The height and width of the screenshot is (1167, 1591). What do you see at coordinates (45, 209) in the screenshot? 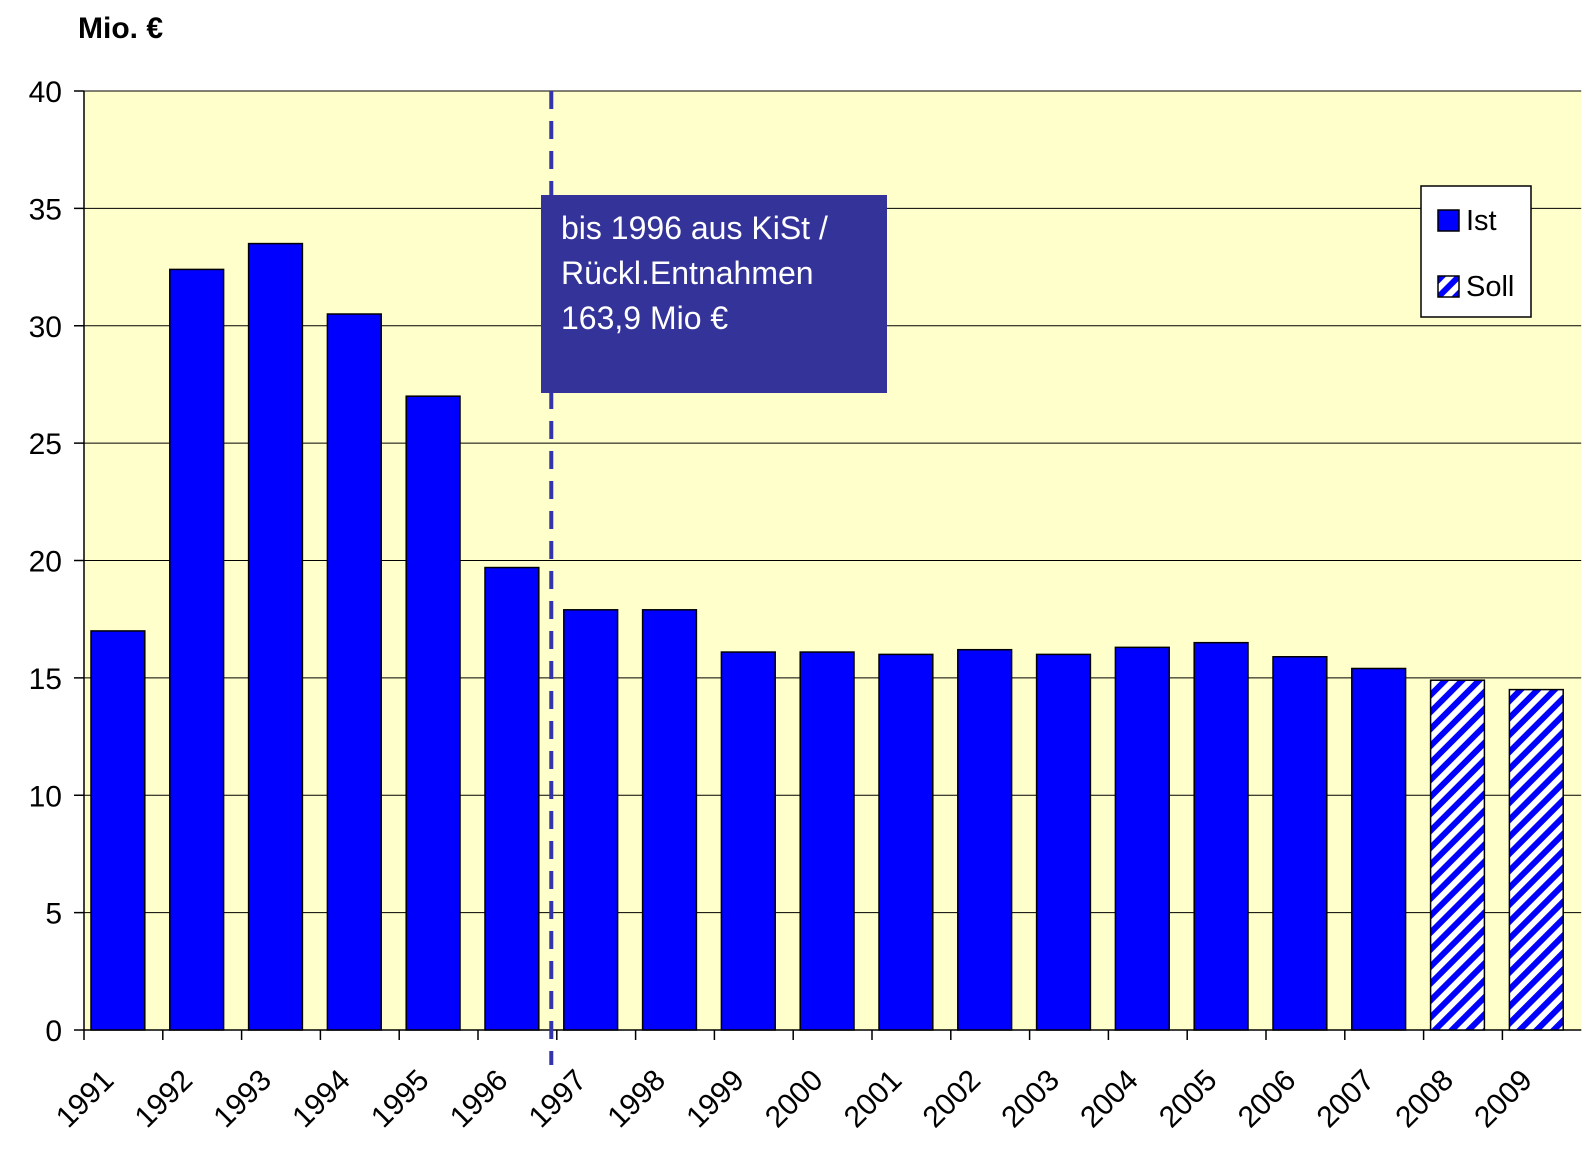
I see `y-tick-label: 35` at bounding box center [45, 209].